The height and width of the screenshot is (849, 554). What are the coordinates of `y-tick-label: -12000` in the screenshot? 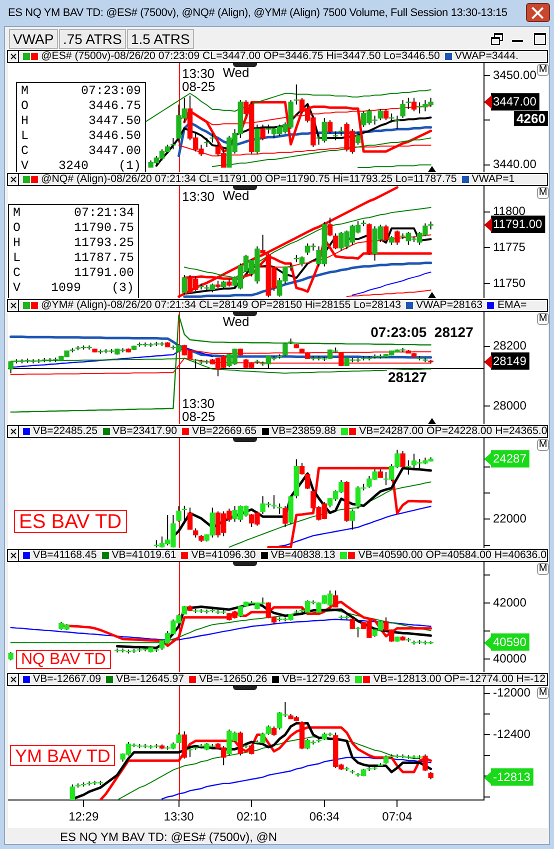 It's located at (512, 693).